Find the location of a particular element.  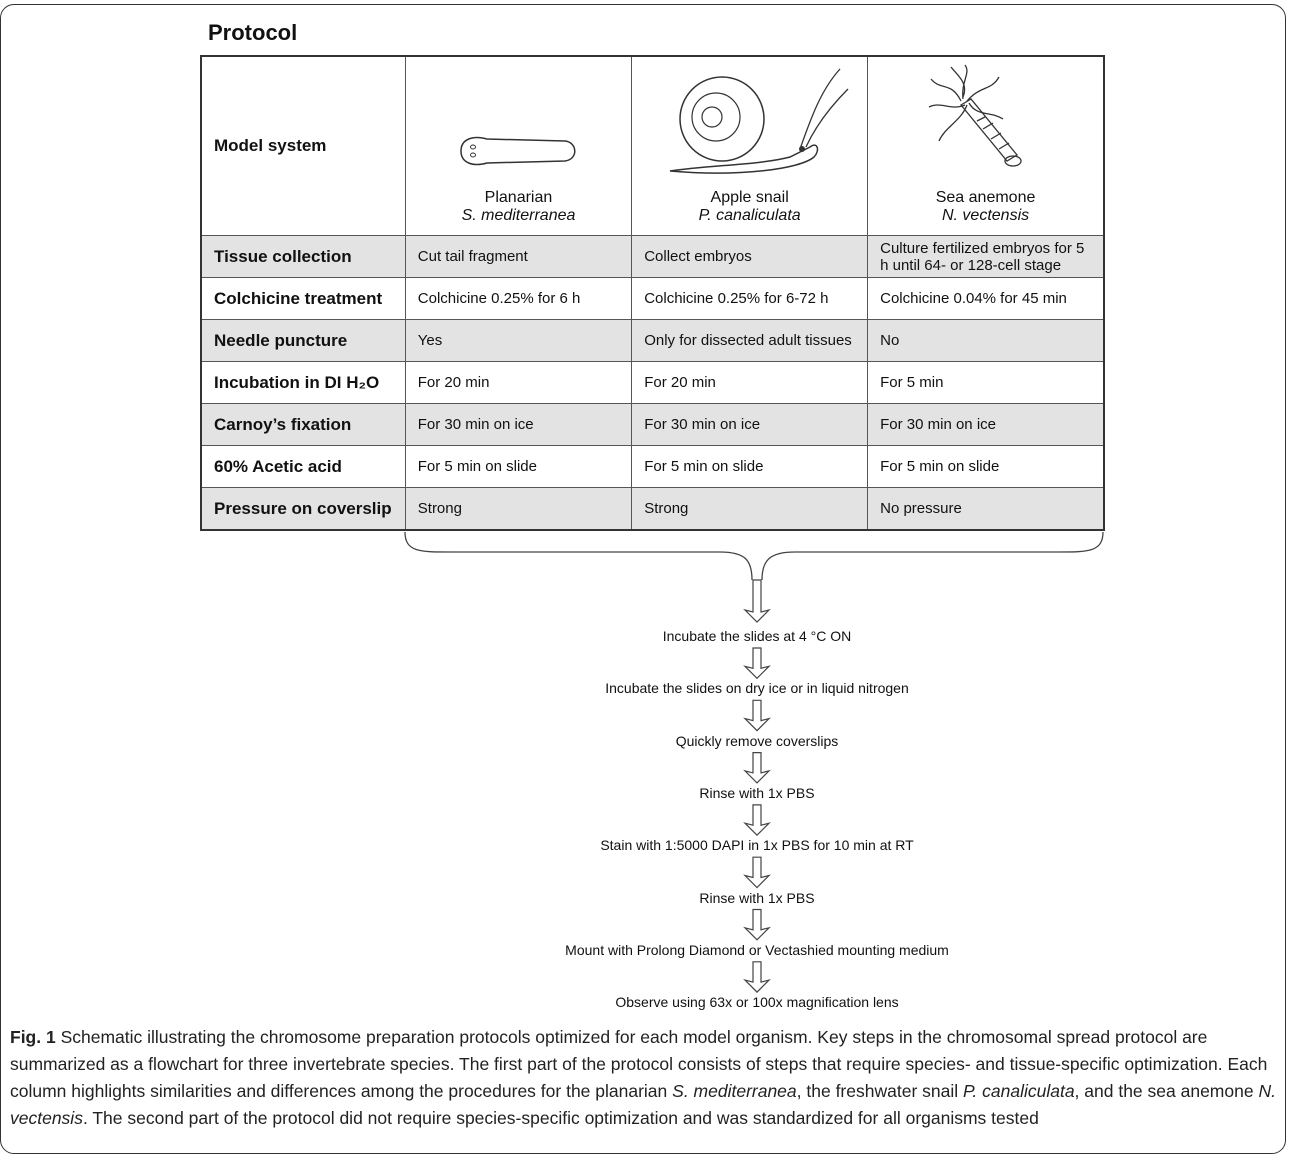

figure-title: Protocol is located at coordinates (253, 32).